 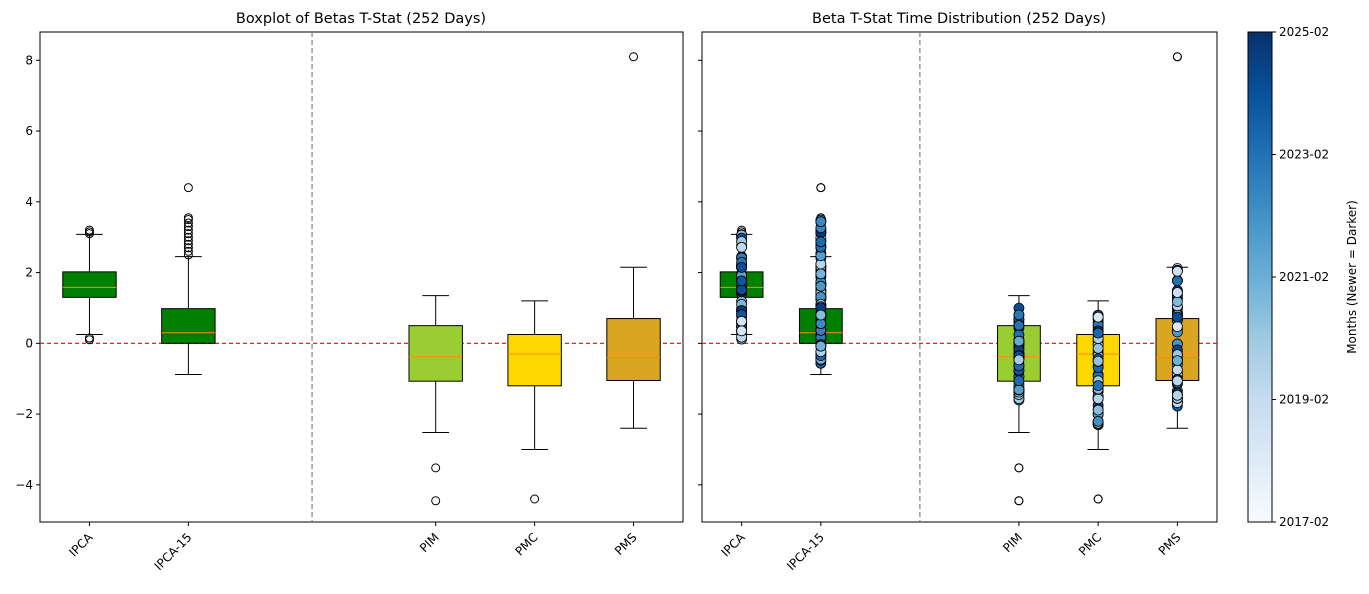 I want to click on colorbar-tick-label: 2025-02, so click(x=1304, y=32).